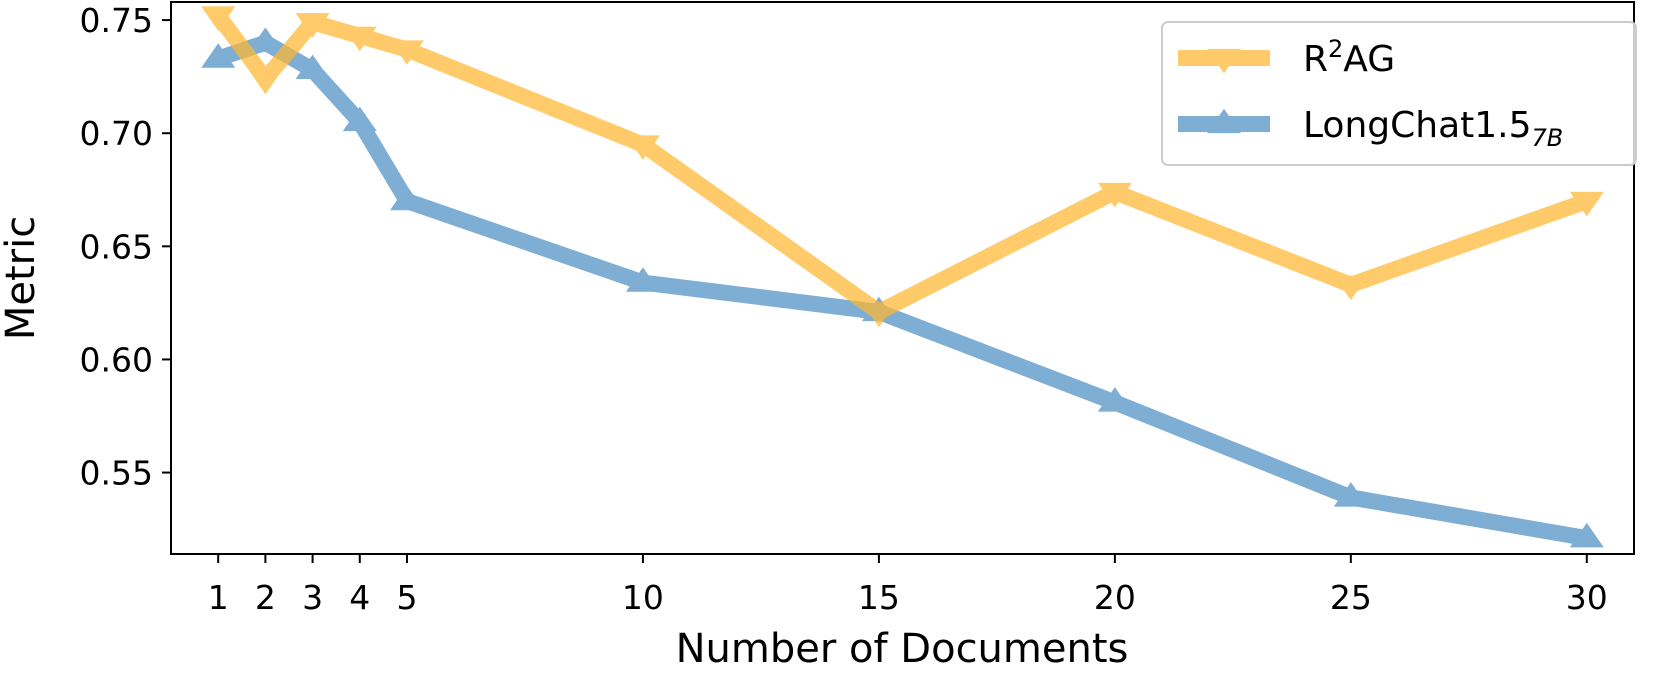 Image resolution: width=1660 pixels, height=675 pixels. I want to click on legend-label-r2ag: R2AG, so click(1349, 57).